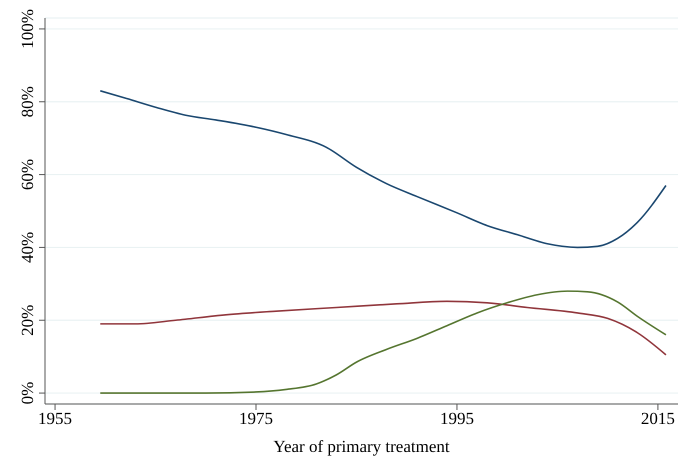  Describe the element at coordinates (55, 418) in the screenshot. I see `x-tick-label: 1955` at that location.